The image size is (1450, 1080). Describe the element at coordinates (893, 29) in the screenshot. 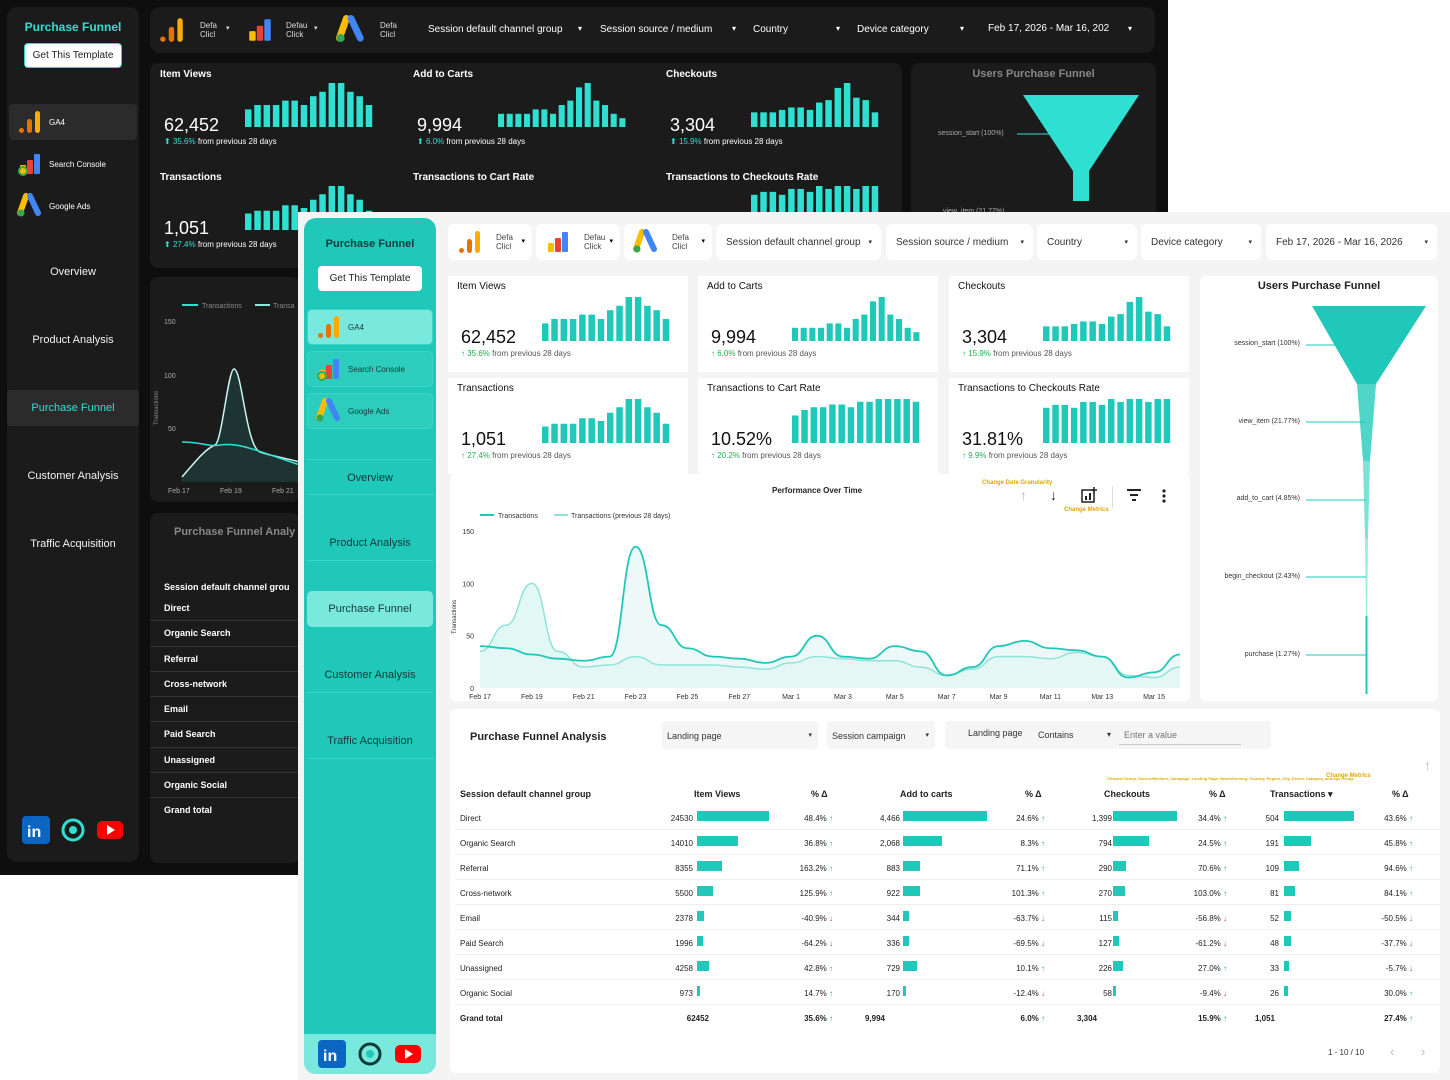

I see `dark-device-filter: Device category` at that location.